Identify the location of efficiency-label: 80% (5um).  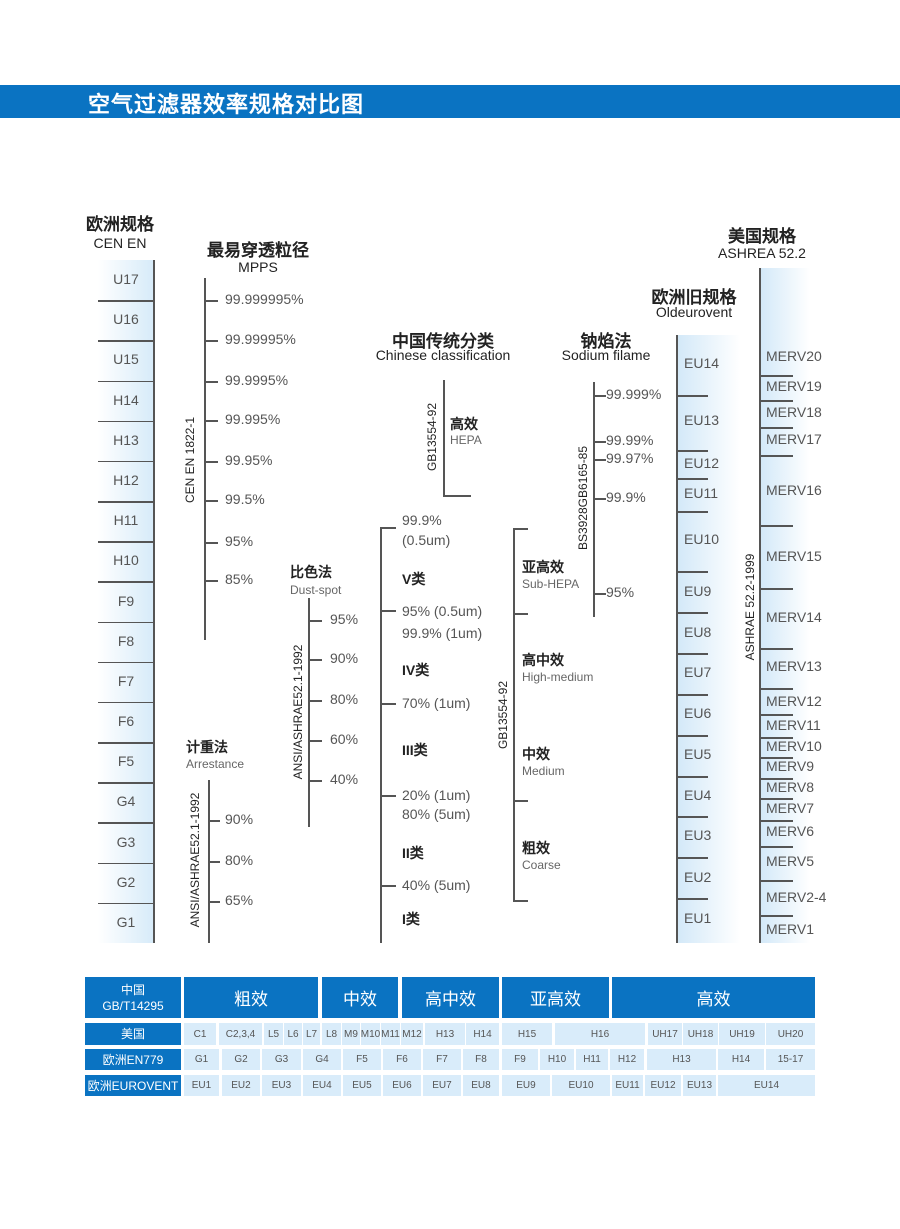
(436, 814).